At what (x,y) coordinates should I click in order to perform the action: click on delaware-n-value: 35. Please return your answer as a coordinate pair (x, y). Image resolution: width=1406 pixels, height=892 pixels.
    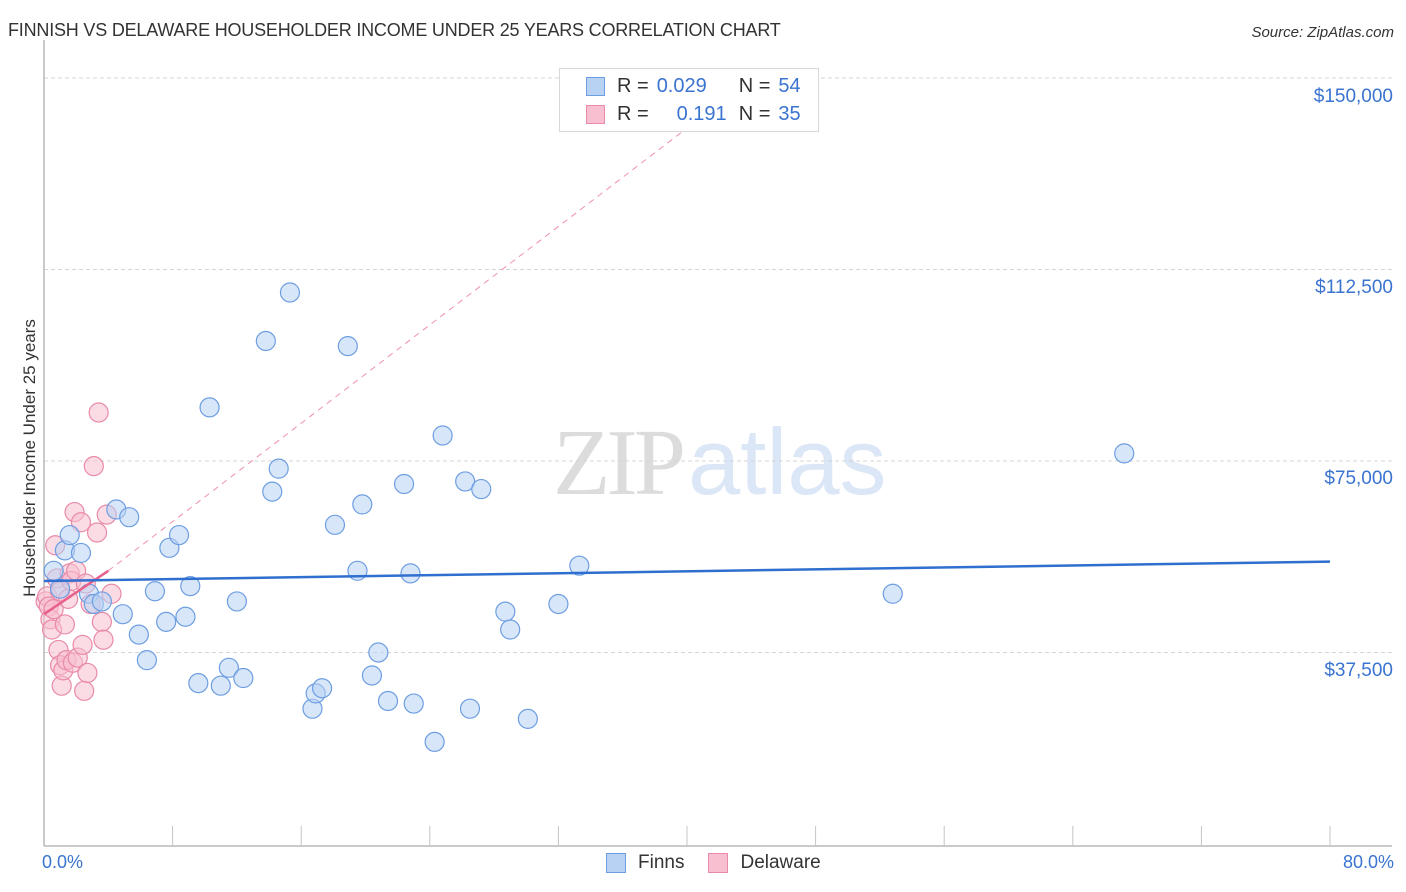
    Looking at the image, I should click on (789, 113).